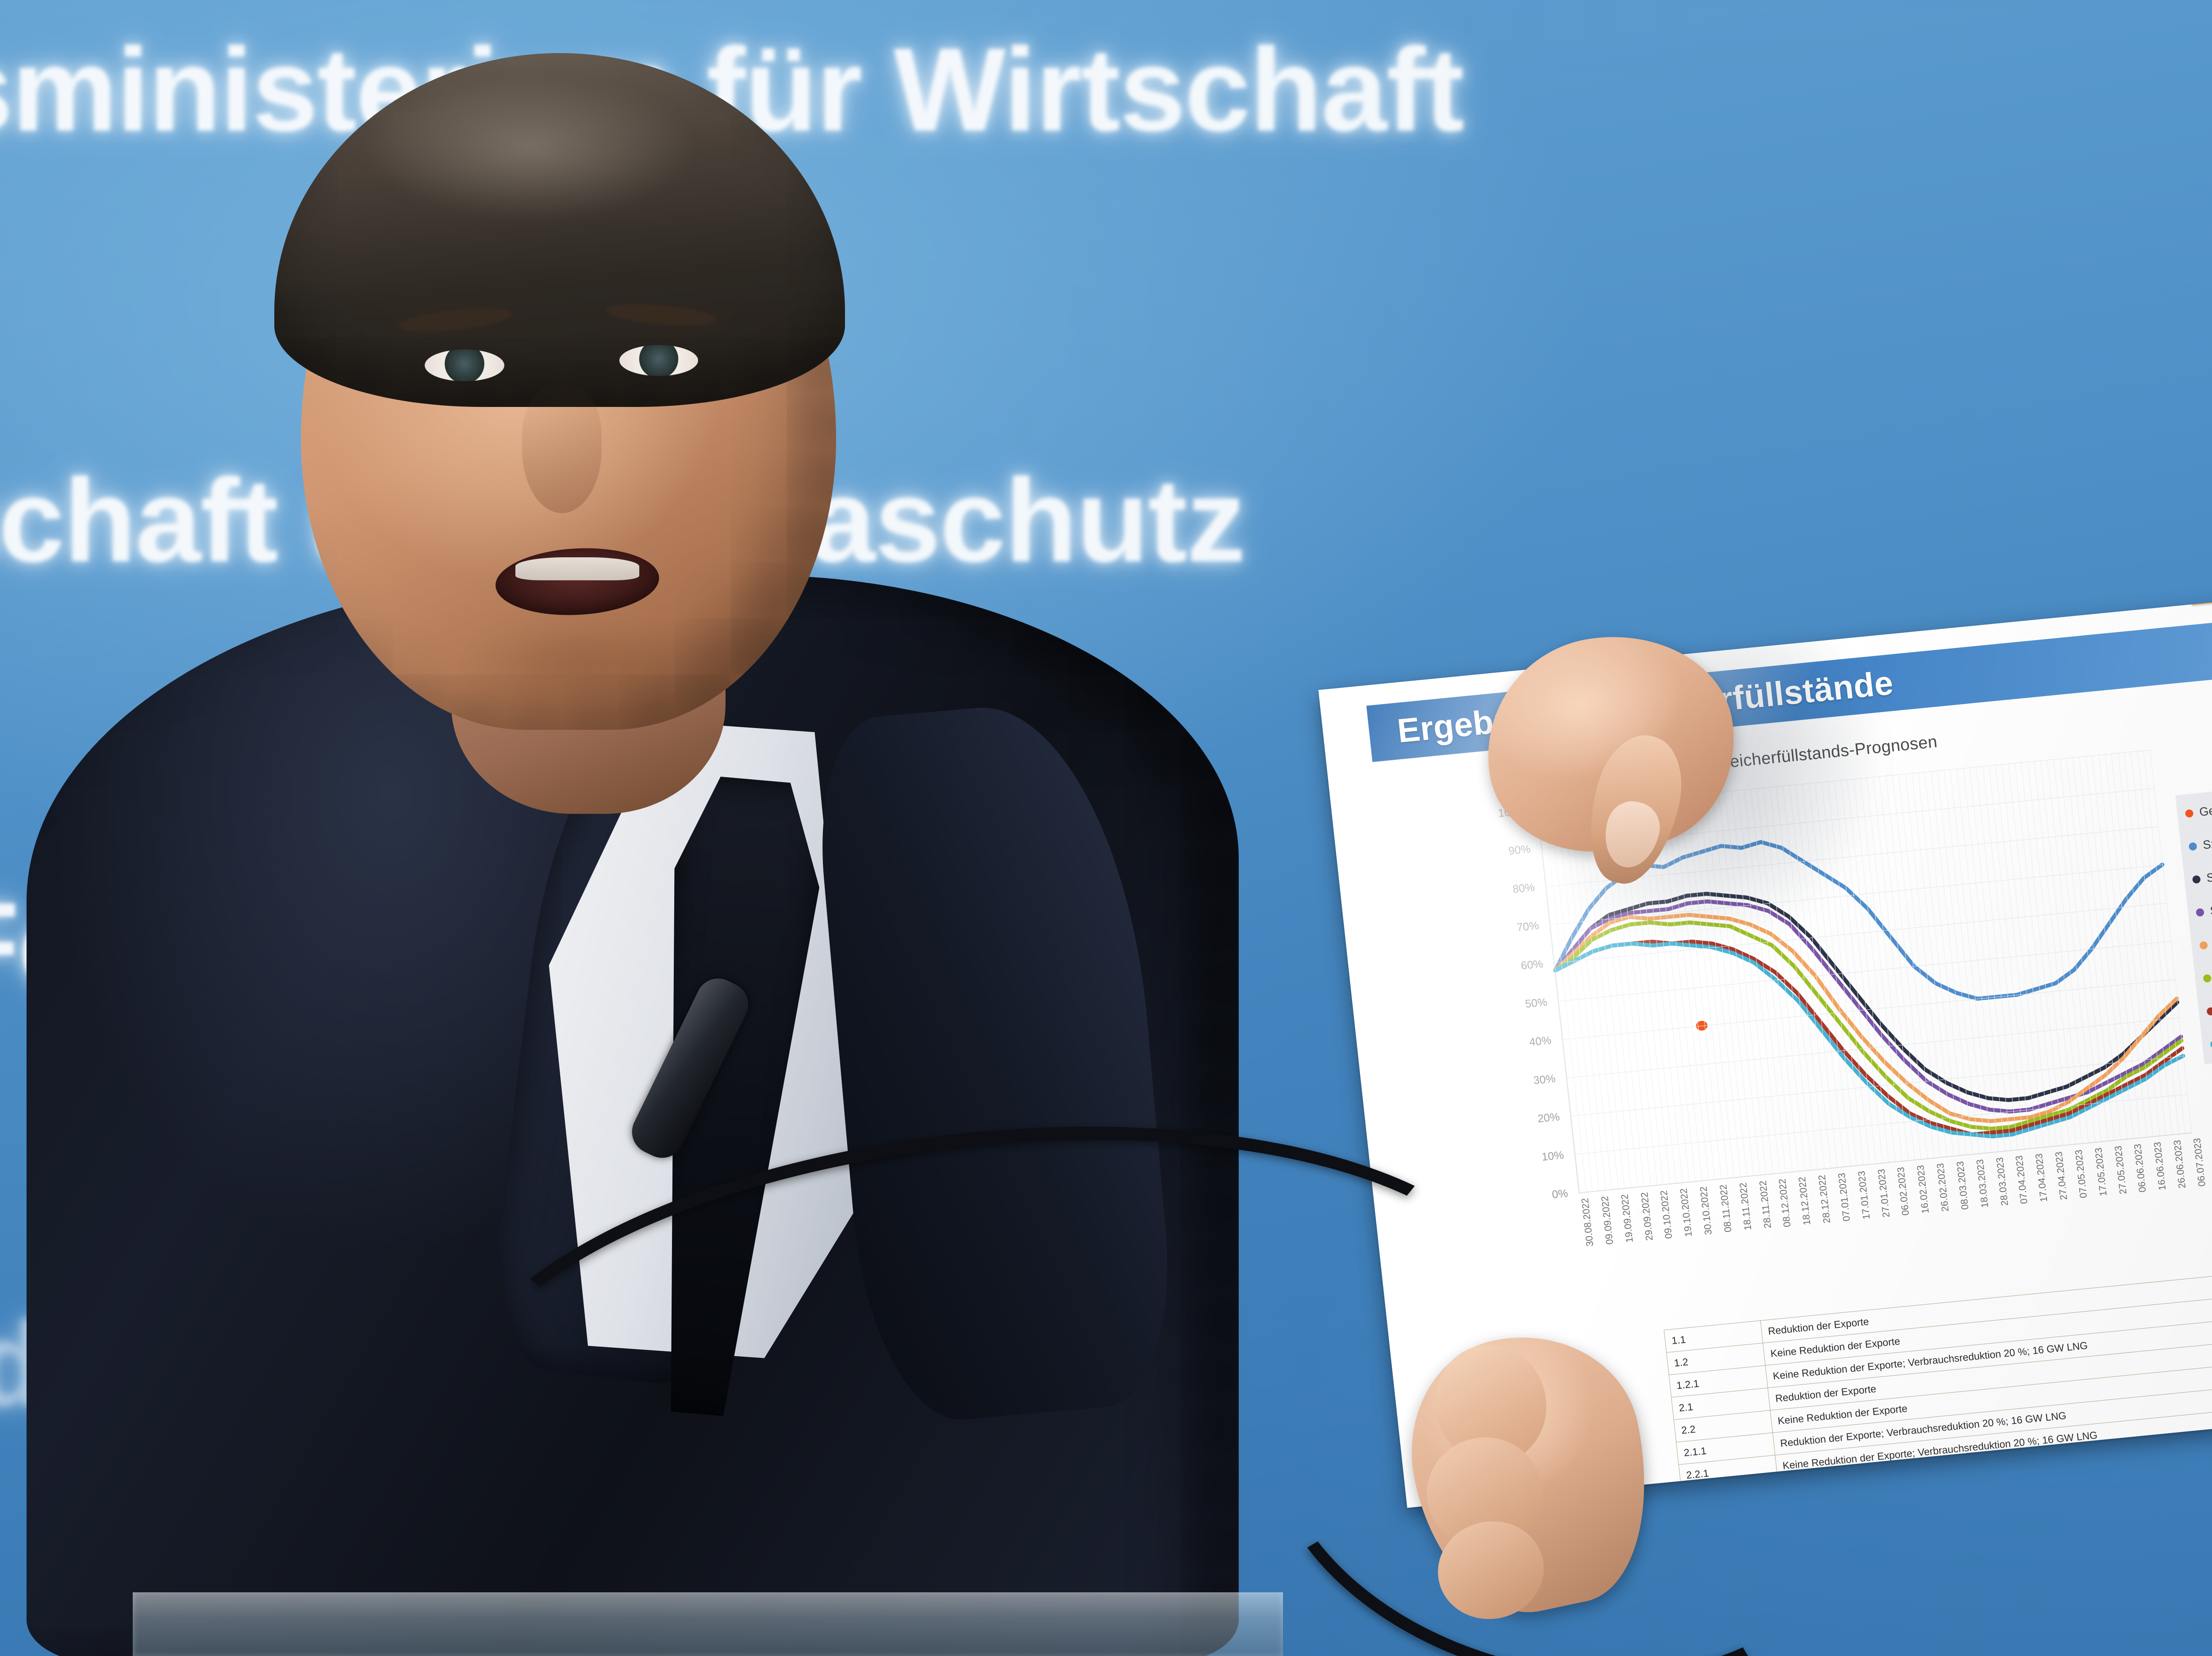  I want to click on x-axis-tick-label: 28.03.2023, so click(2002, 1182).